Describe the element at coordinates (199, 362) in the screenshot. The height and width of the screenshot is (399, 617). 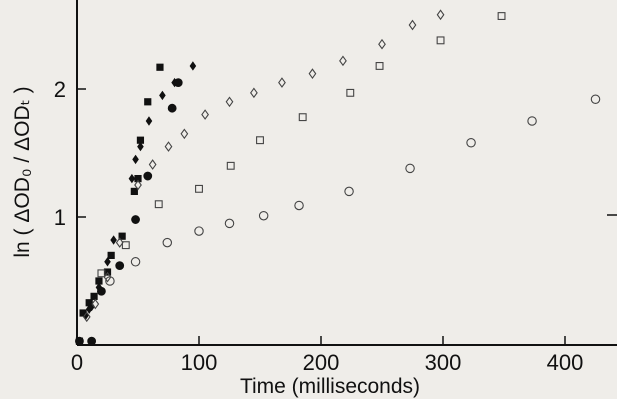
I see `x-tick-label: 100` at that location.